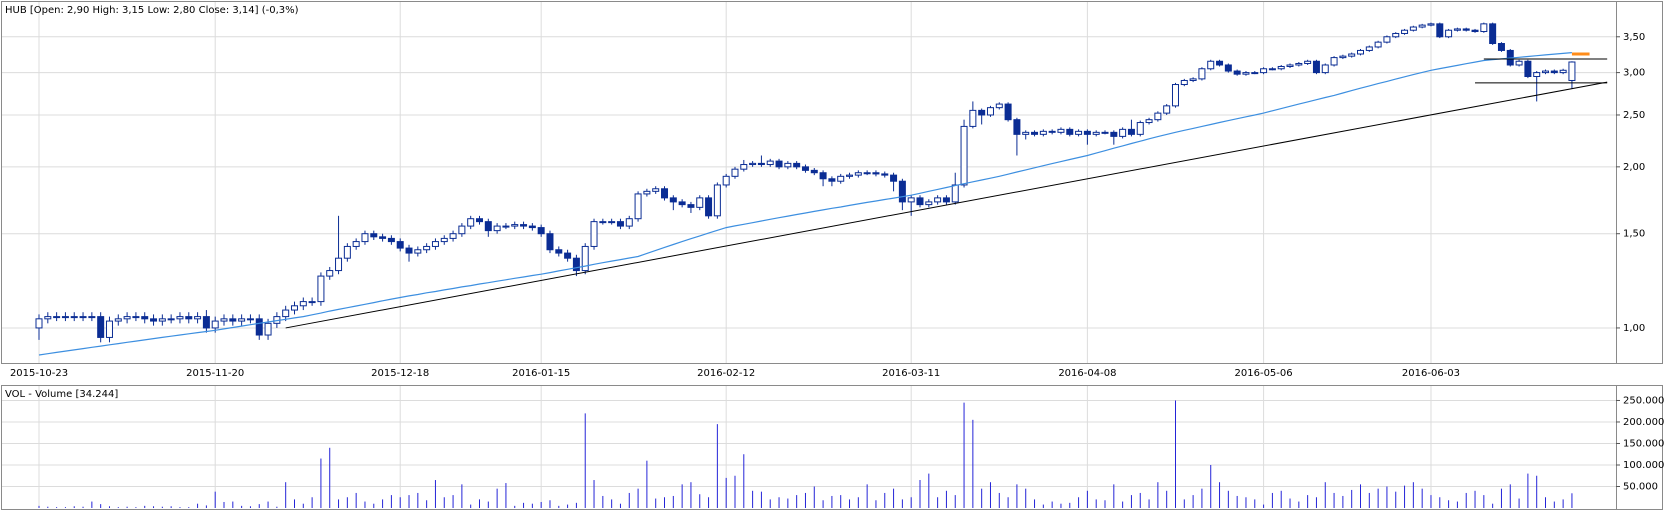 This screenshot has height=512, width=1665. What do you see at coordinates (1640, 486) in the screenshot?
I see `y-tick-label: 50.000` at bounding box center [1640, 486].